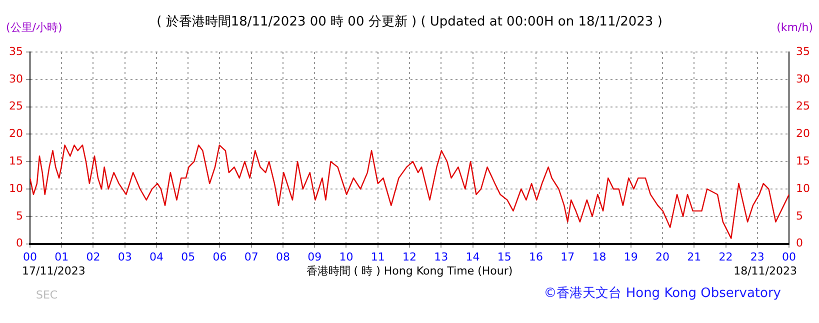 The width and height of the screenshot is (819, 323). What do you see at coordinates (803, 51) in the screenshot?
I see `y2-tick-label: 35` at bounding box center [803, 51].